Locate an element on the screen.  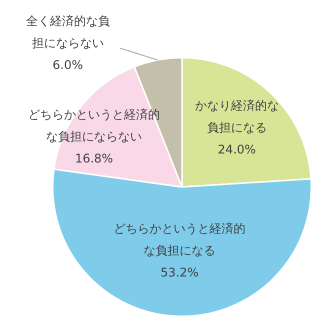
data-label: 24.0% is located at coordinates (237, 149).